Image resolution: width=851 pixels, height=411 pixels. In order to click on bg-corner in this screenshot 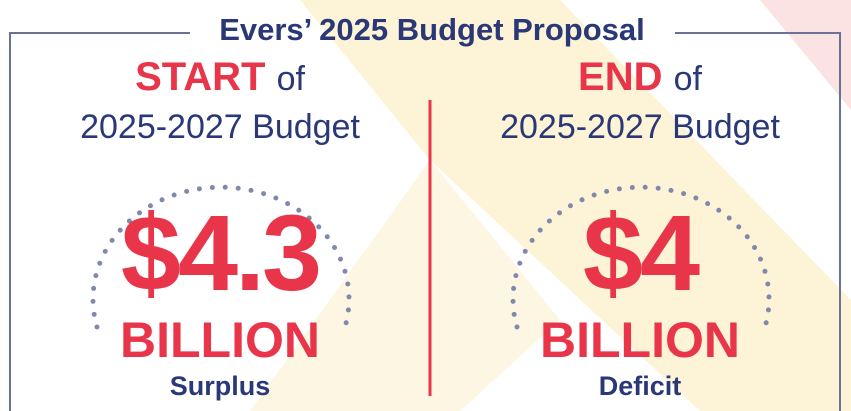, I will do `click(805, 55)`.